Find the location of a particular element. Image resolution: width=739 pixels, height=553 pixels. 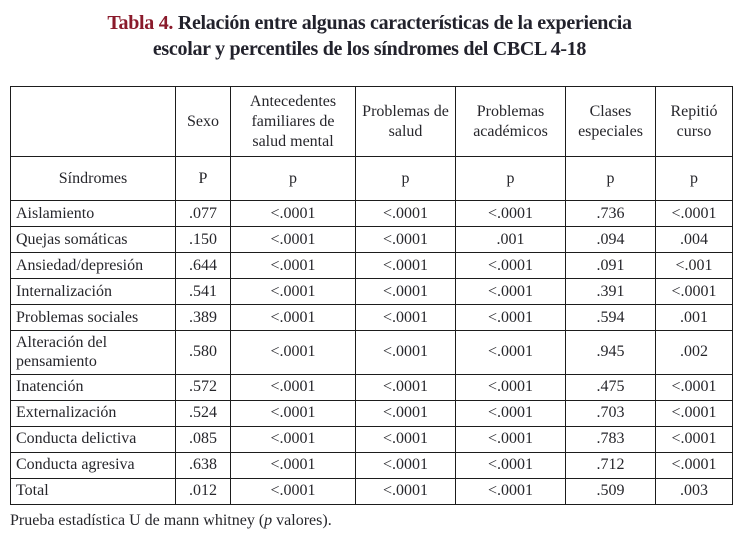

table-cell: .002 is located at coordinates (694, 352).